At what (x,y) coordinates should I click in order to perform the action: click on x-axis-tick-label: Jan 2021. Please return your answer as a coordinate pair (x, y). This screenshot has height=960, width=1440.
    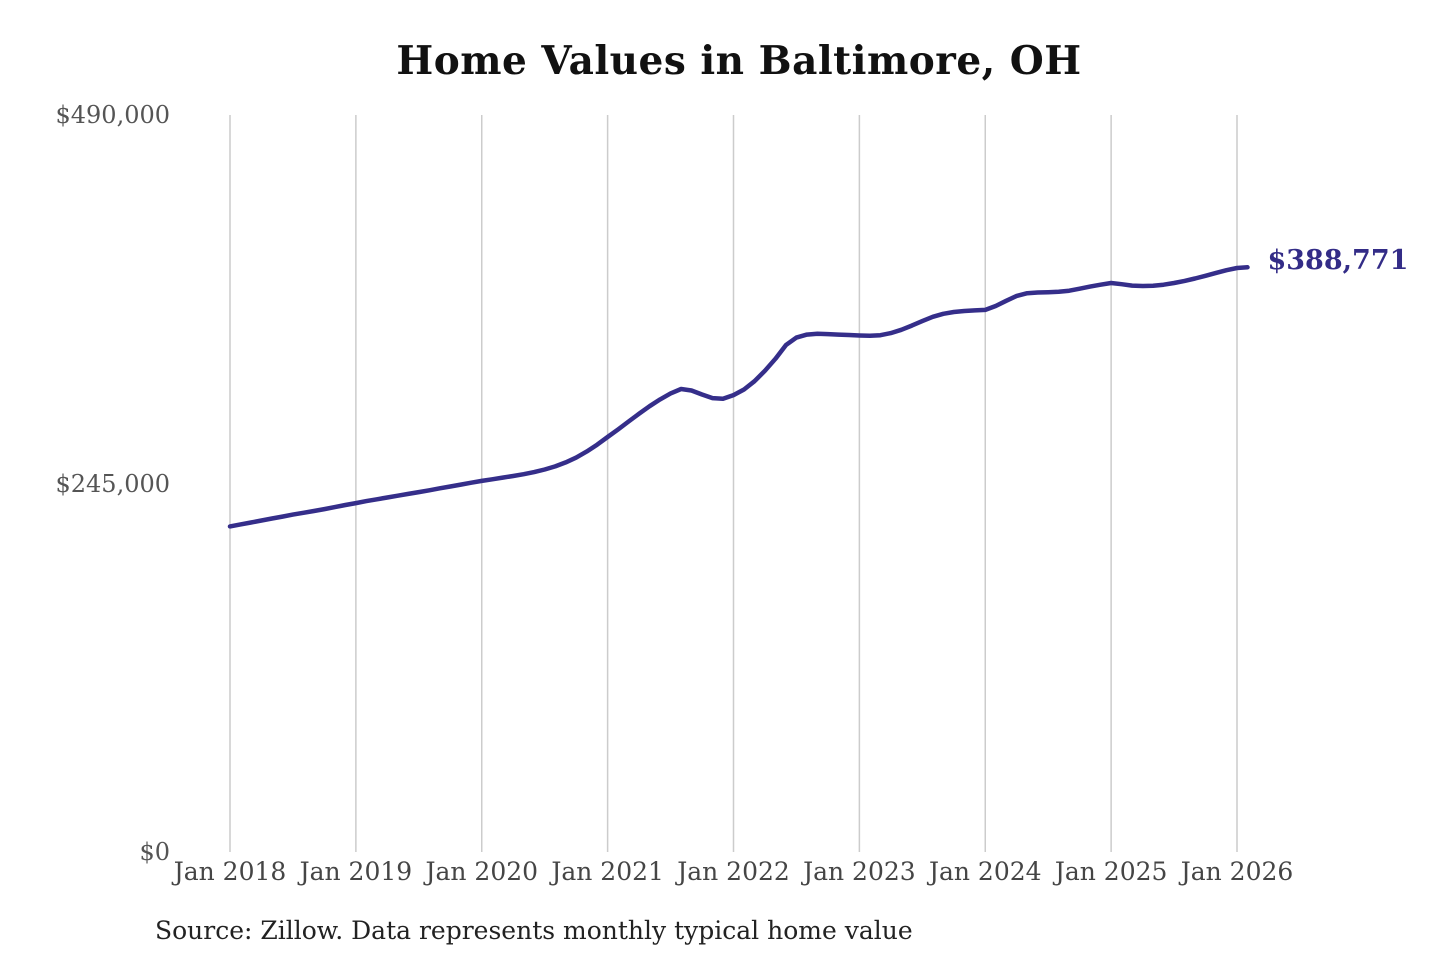
    Looking at the image, I should click on (607, 871).